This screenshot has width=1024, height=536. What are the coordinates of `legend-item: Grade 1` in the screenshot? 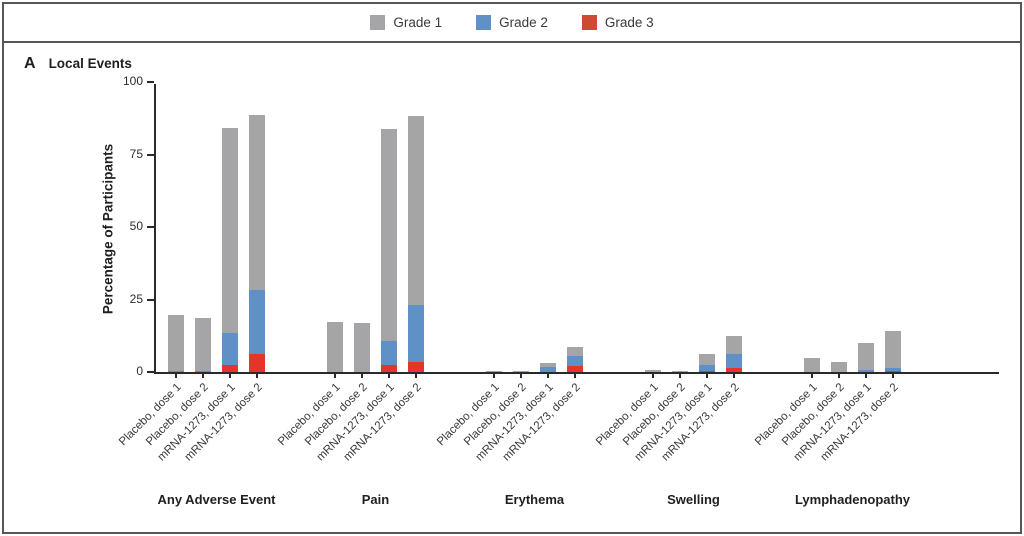 It's located at (406, 22).